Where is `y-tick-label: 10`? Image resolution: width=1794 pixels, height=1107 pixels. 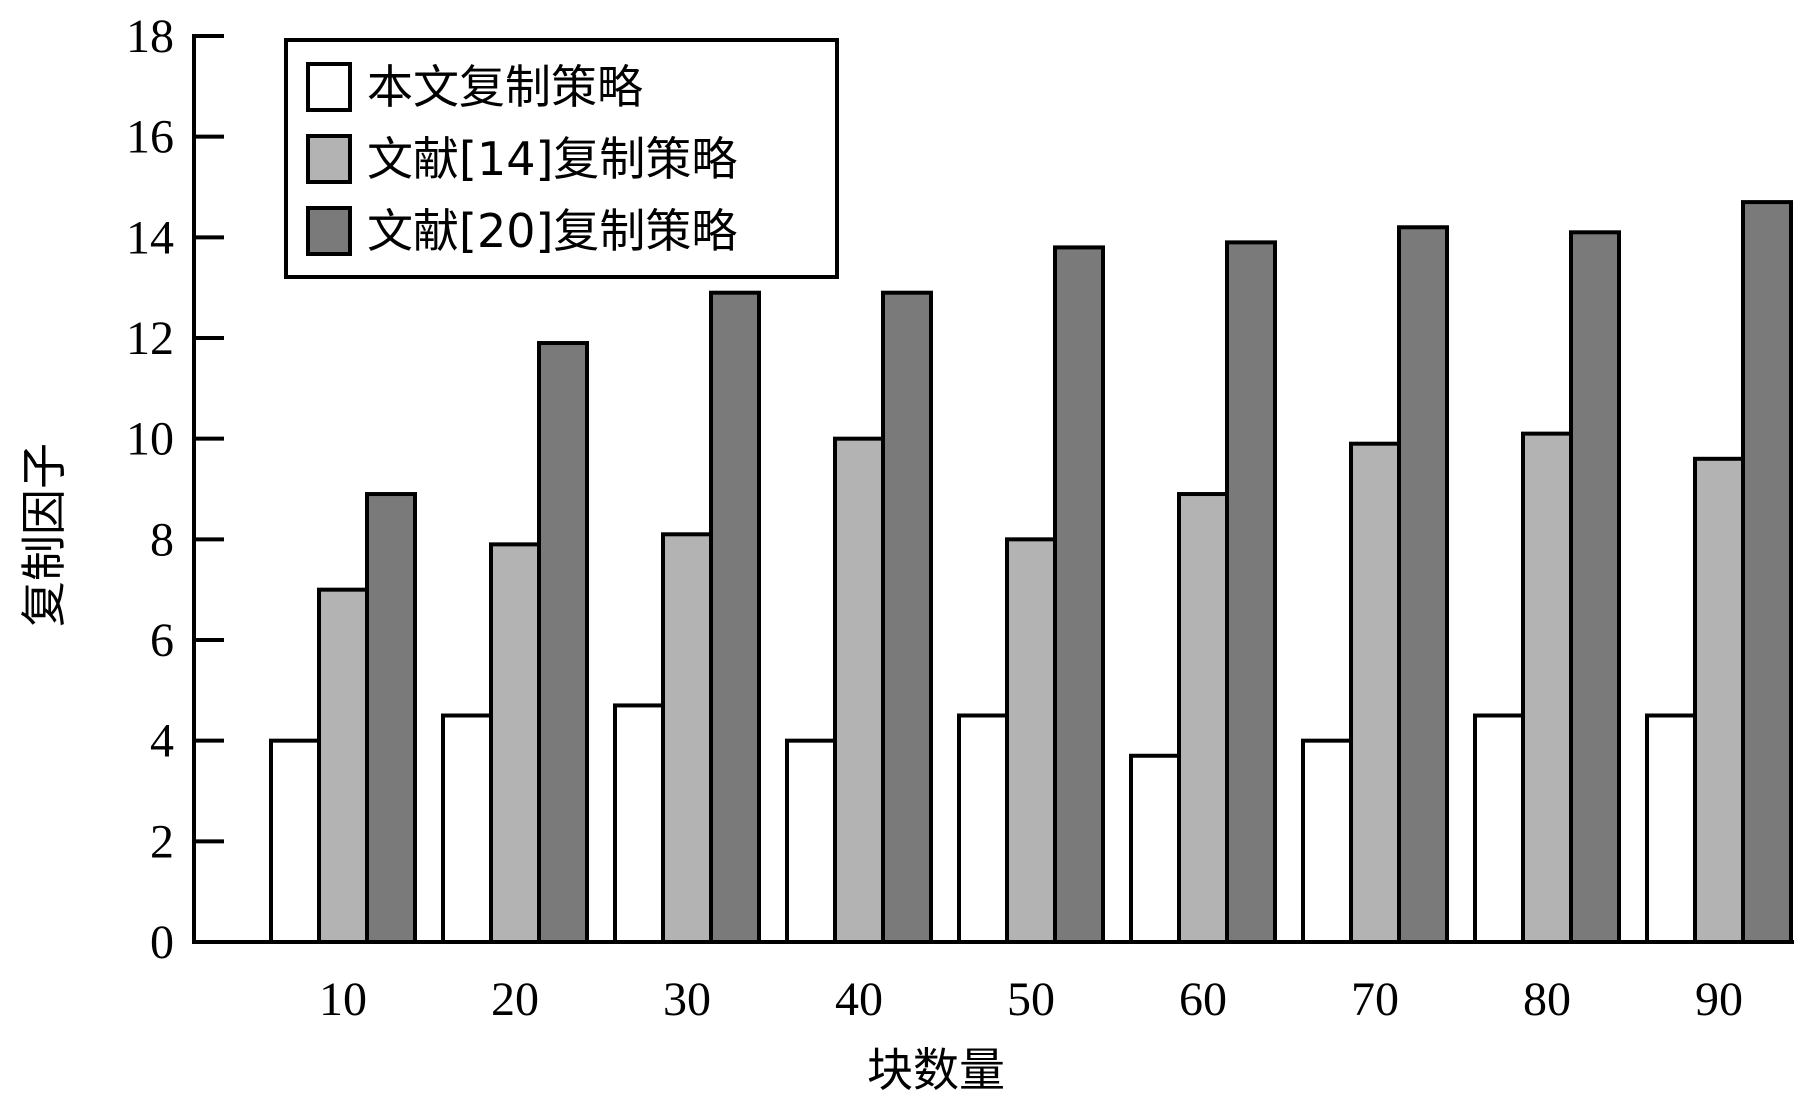
y-tick-label: 10 is located at coordinates (150, 439).